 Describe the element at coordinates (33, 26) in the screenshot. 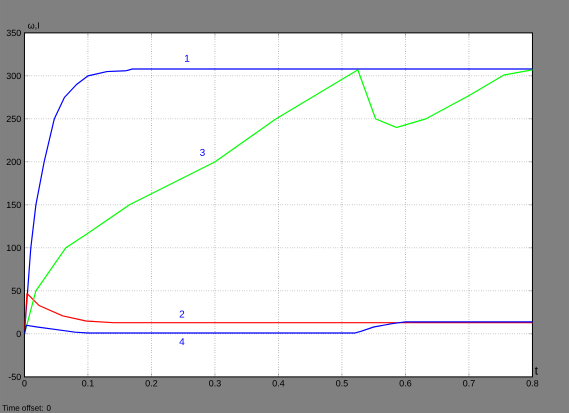

I see `y-axis-title: ω,I` at that location.